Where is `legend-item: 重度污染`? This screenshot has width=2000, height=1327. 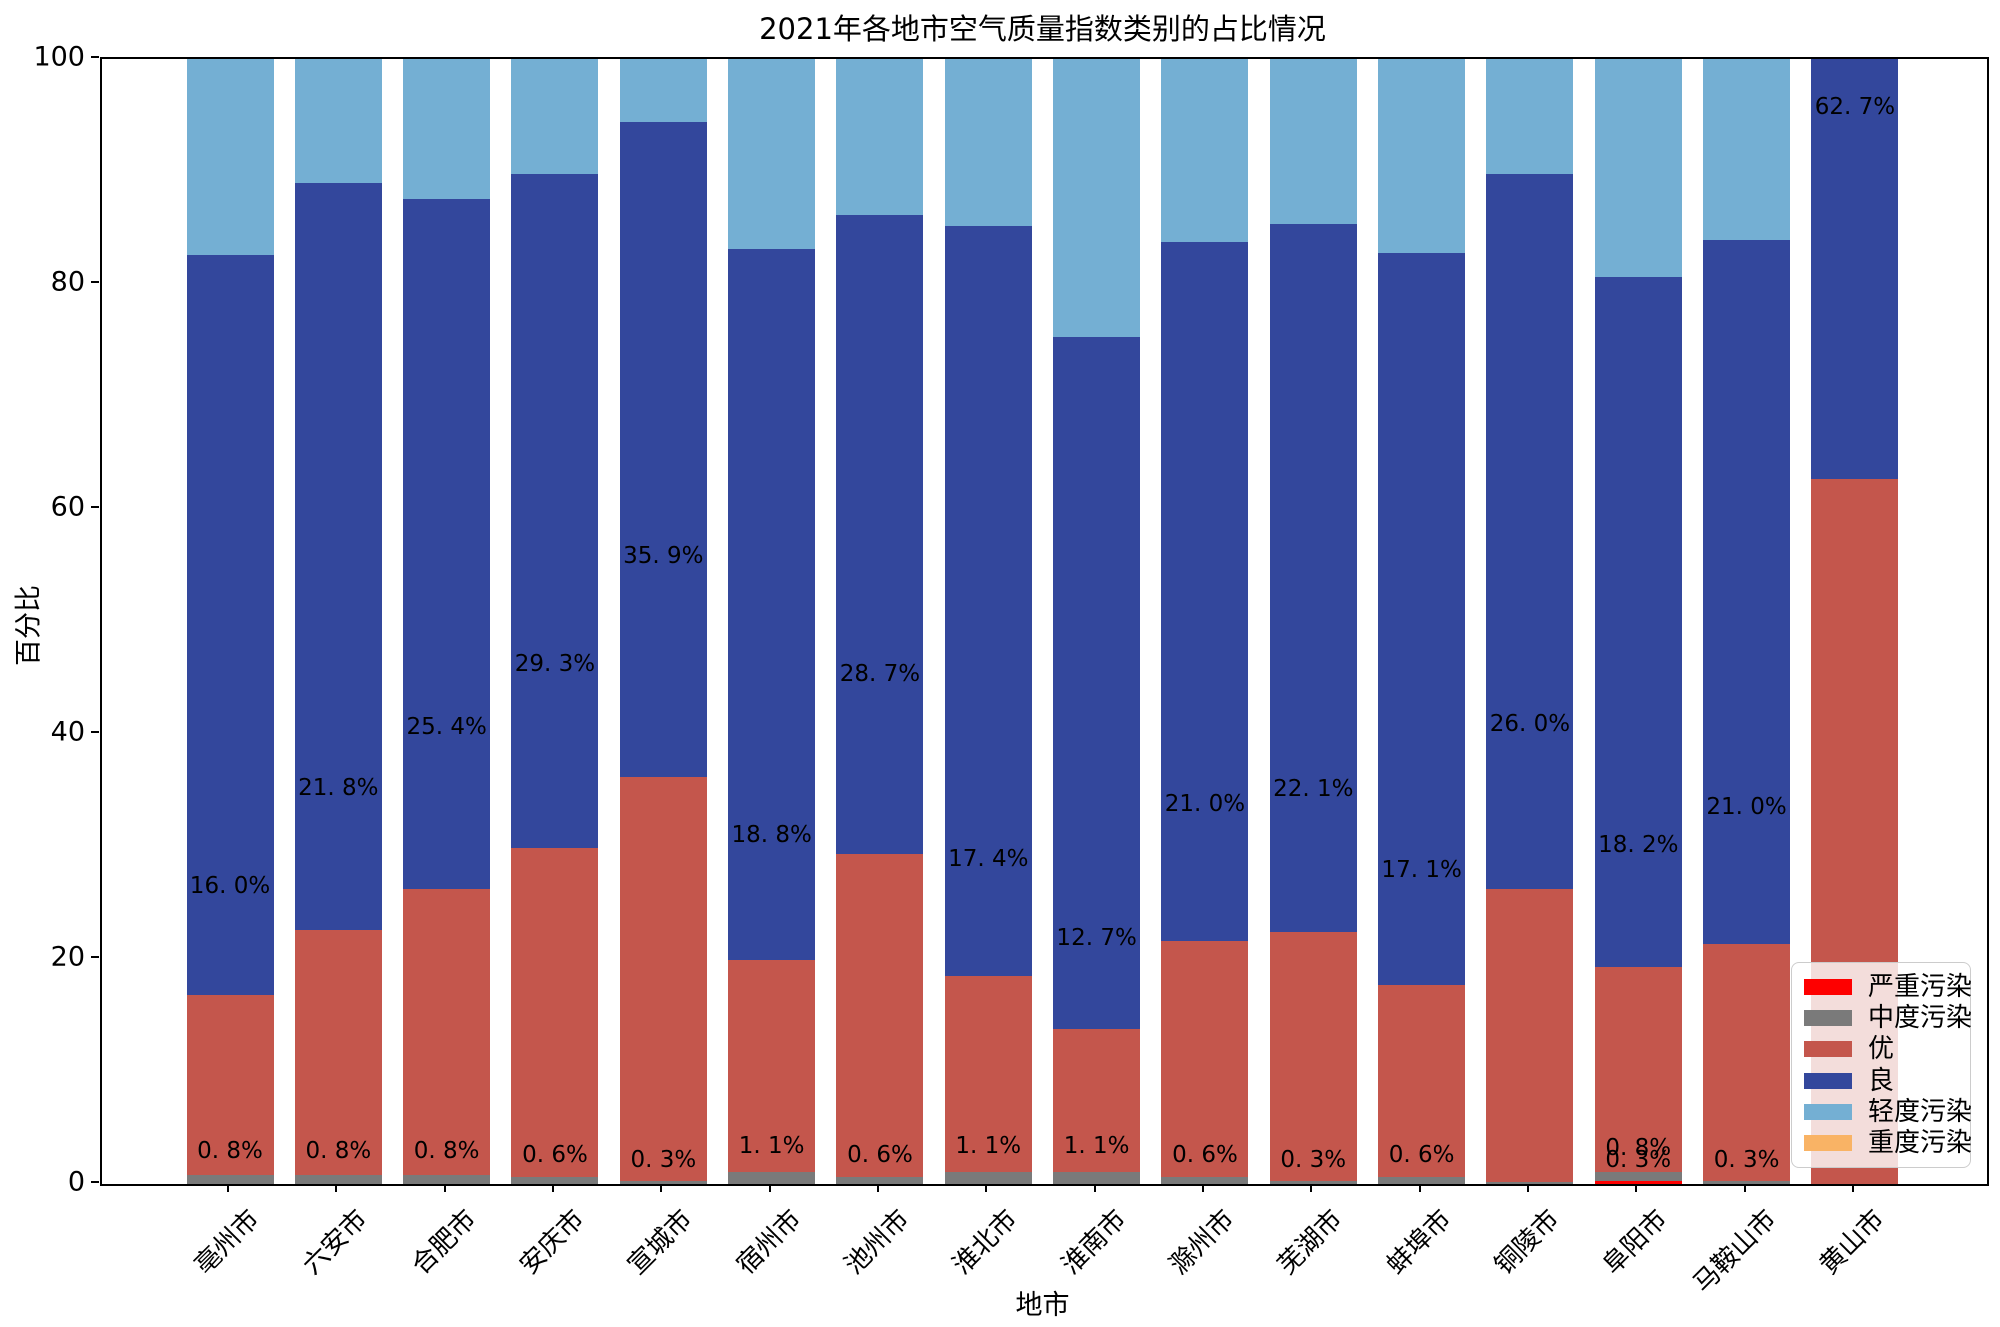 legend-item: 重度污染 is located at coordinates (1888, 1143).